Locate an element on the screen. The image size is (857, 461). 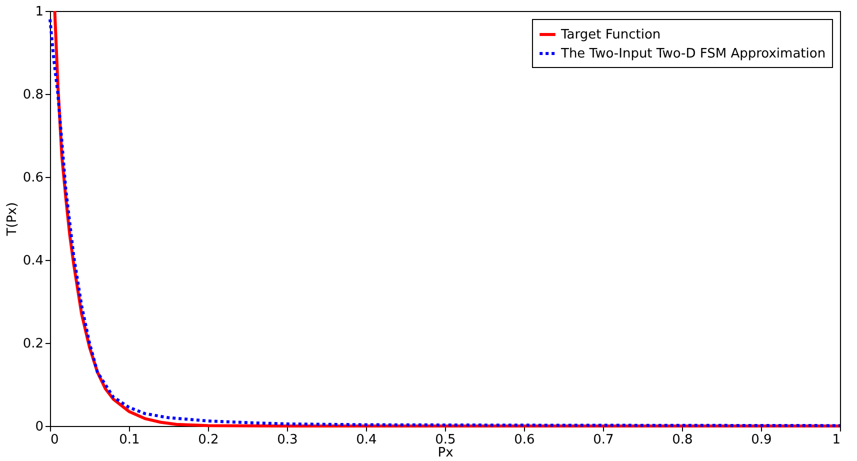
x-tick-label: 1 is located at coordinates (836, 440).